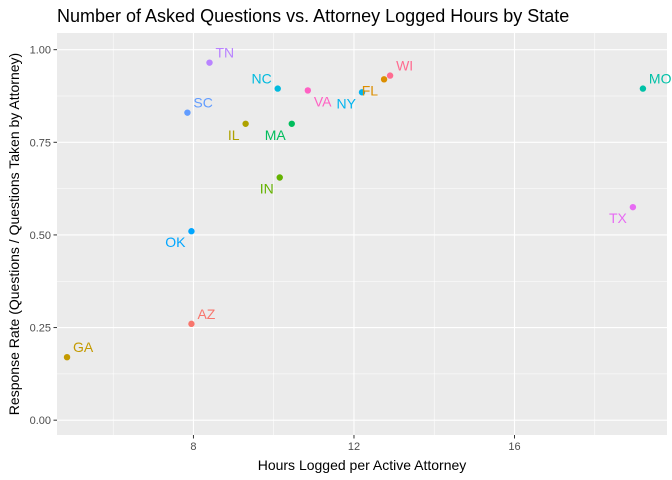 This screenshot has width=672, height=480. I want to click on point-ny, so click(362, 92).